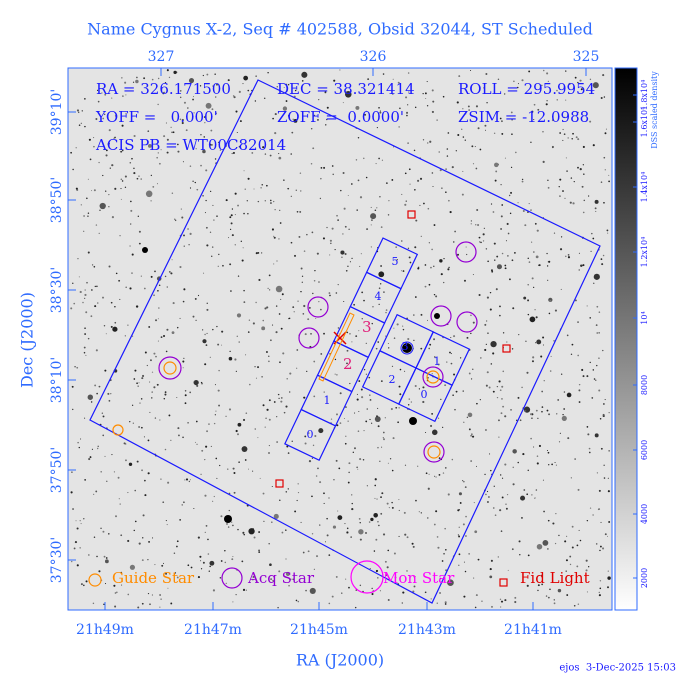 This screenshot has width=680, height=680. Describe the element at coordinates (57, 290) in the screenshot. I see `left-tick-label: 38°30'` at that location.